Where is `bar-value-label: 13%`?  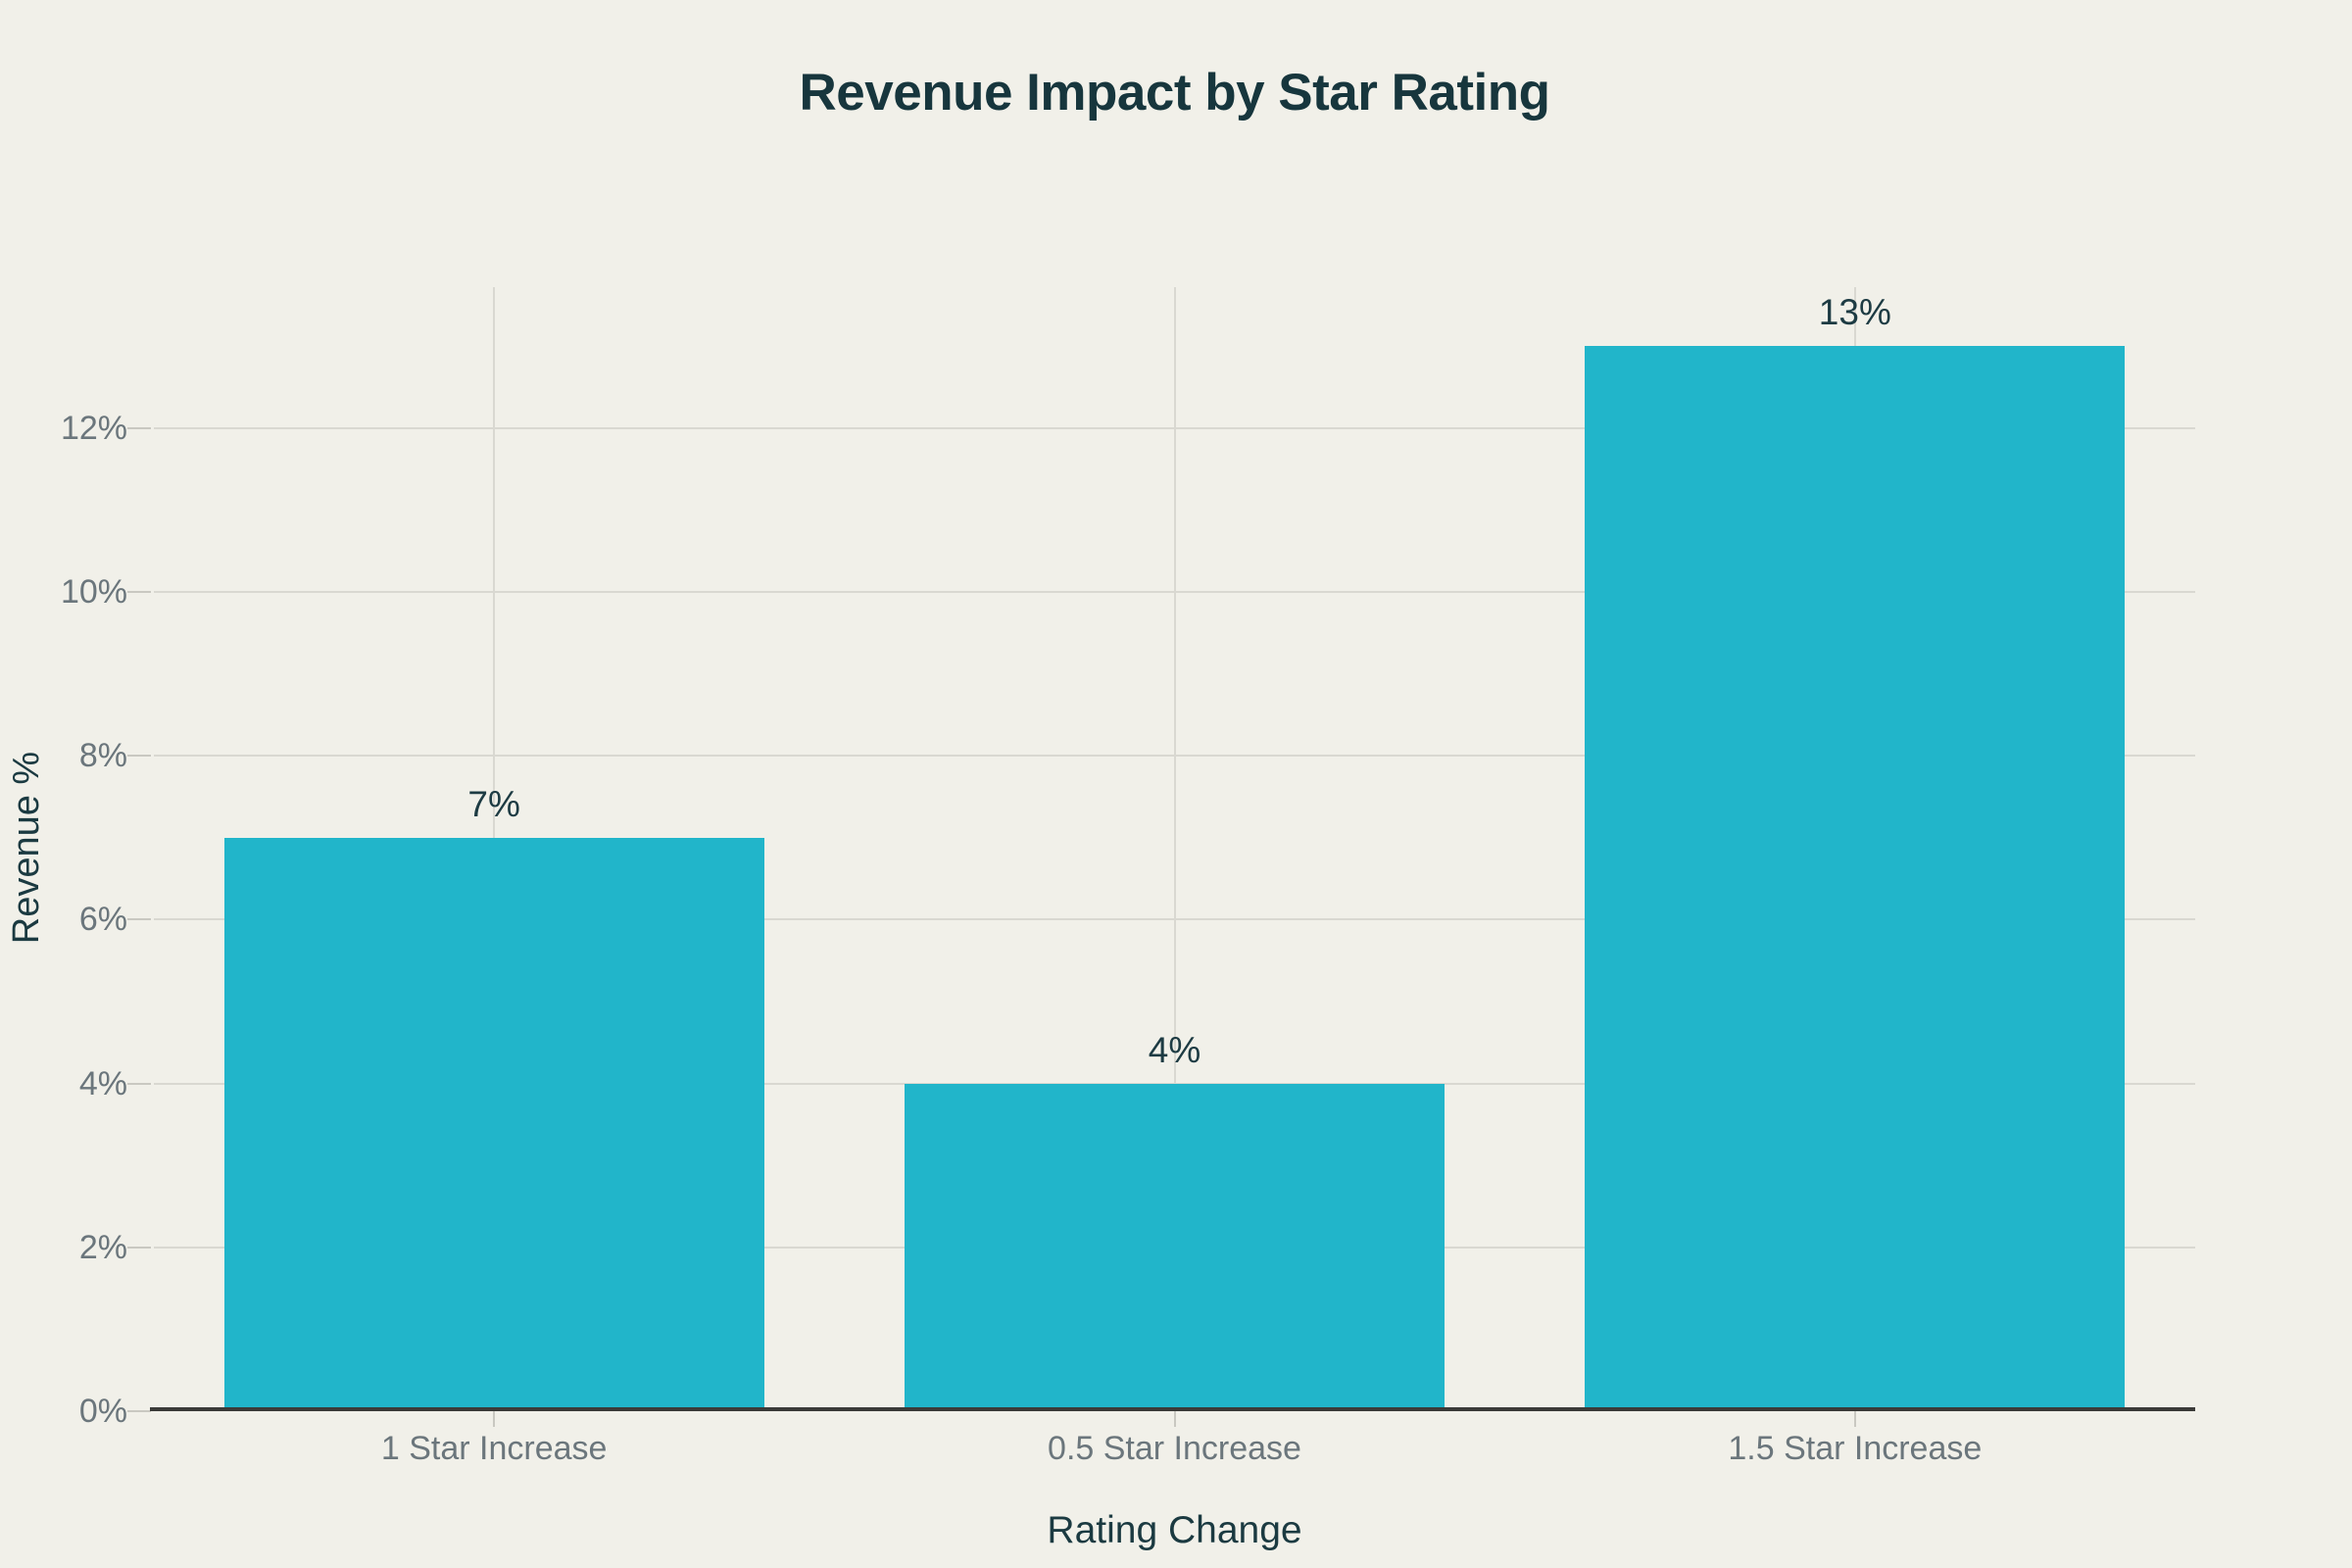
bar-value-label: 13% is located at coordinates (1854, 312).